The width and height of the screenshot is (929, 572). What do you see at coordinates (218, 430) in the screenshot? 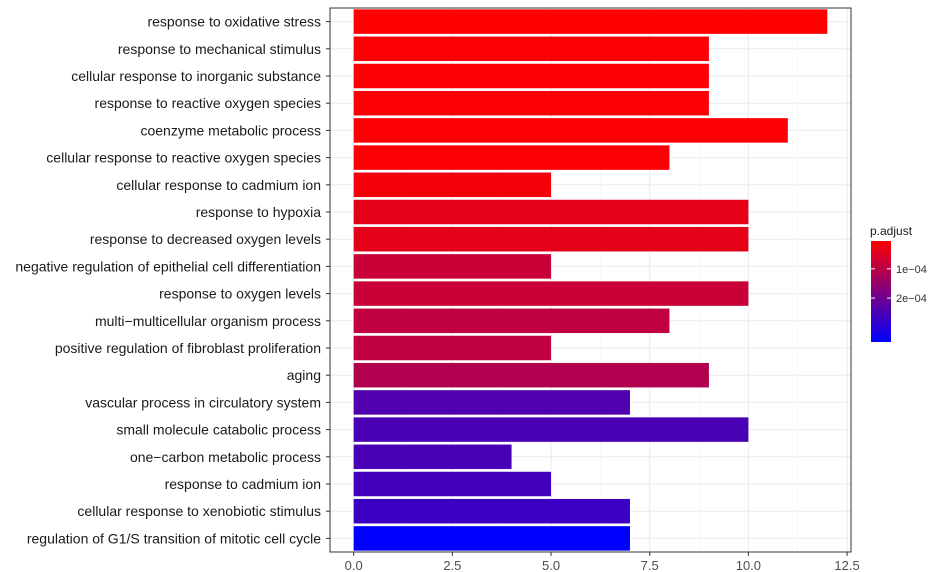
I see `y-tick-label: small molecule catabolic process` at bounding box center [218, 430].